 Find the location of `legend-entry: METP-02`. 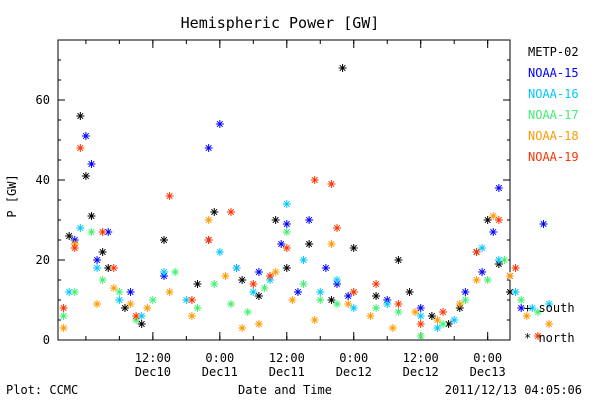

legend-entry: METP-02 is located at coordinates (553, 52).